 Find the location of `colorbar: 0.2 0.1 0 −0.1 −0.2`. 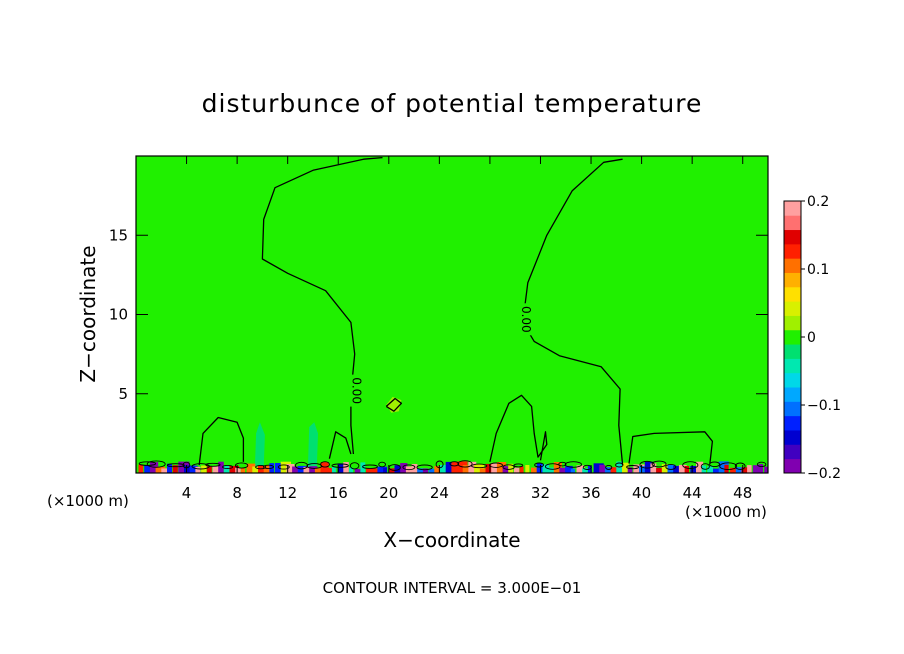

colorbar: 0.2 0.1 0 −0.1 −0.2 is located at coordinates (812, 338).